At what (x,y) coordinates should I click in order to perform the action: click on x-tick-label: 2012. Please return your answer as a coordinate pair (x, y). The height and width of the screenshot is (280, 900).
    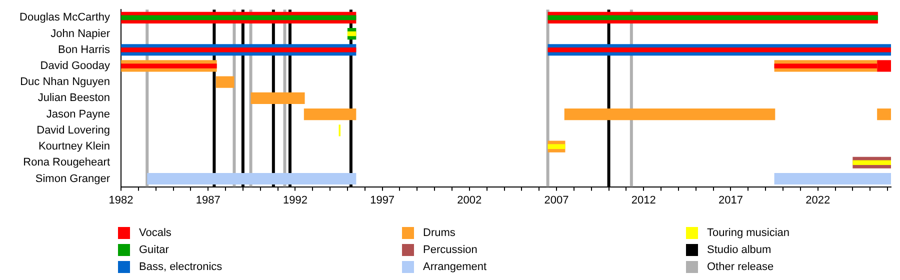
    Looking at the image, I should click on (643, 200).